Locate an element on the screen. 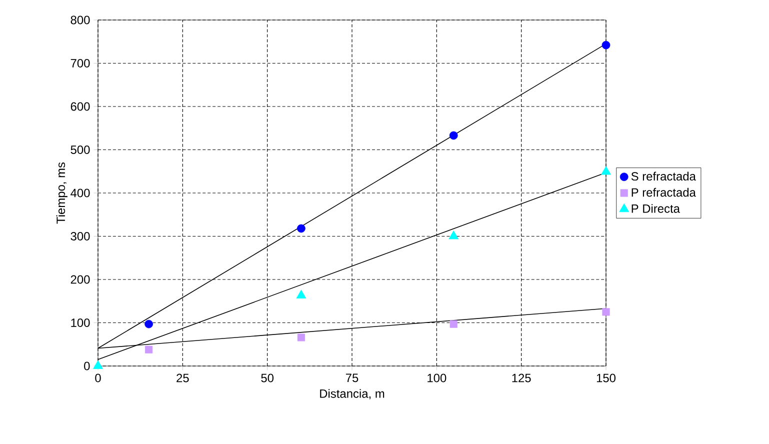 The image size is (769, 444). y-tick-label: 200 is located at coordinates (80, 279).